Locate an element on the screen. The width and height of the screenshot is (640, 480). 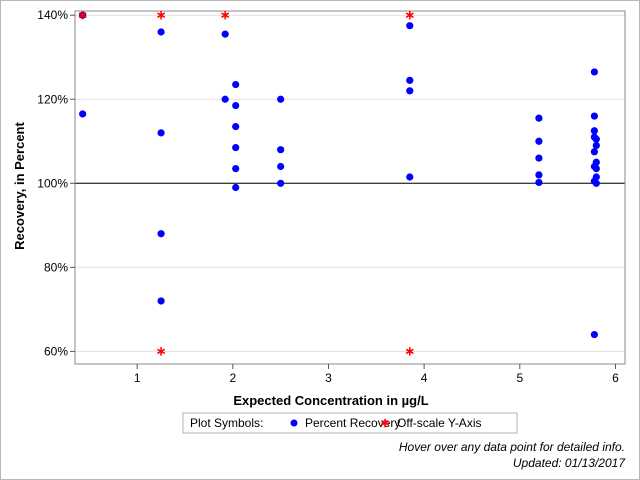
y-axis-ticks: 60% 80% 100% 120% 140% is located at coordinates (56, 183).